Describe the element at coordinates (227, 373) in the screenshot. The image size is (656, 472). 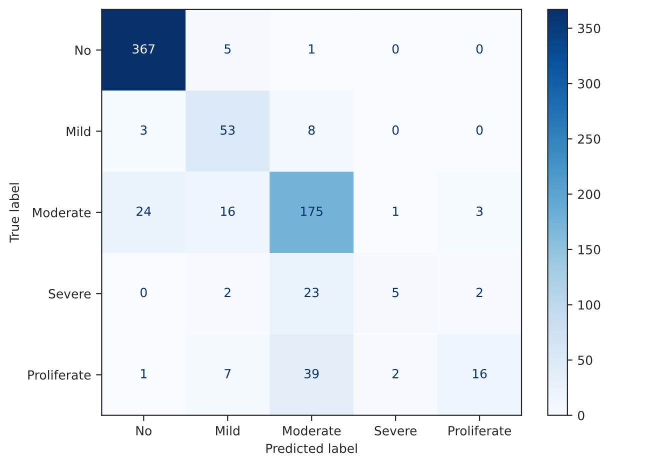
I see `data-label: 7` at that location.